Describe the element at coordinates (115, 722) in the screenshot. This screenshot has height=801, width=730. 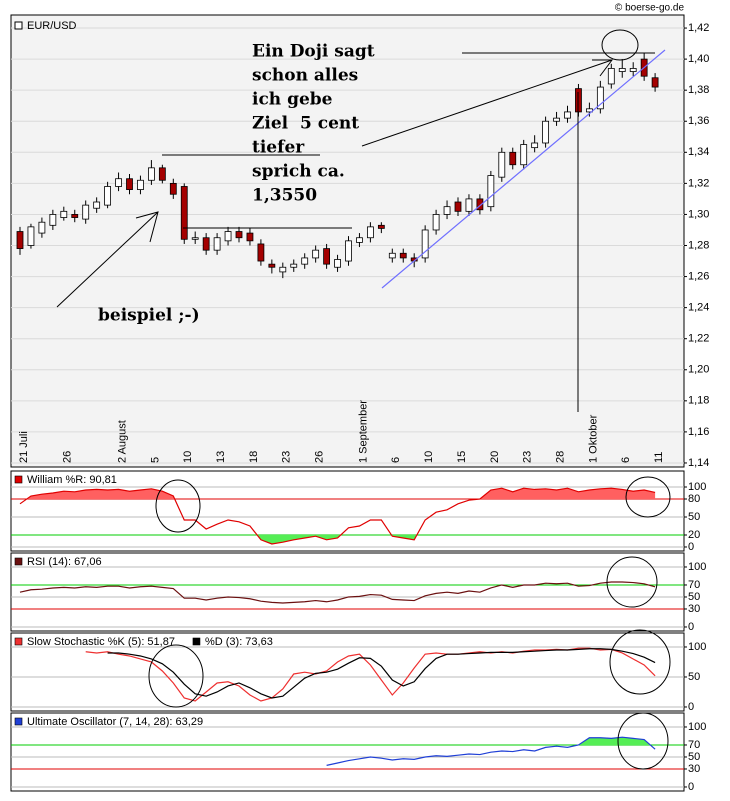
I see `legend-label: Ultimate Oscillator (7, 14, 28): 63,29` at that location.